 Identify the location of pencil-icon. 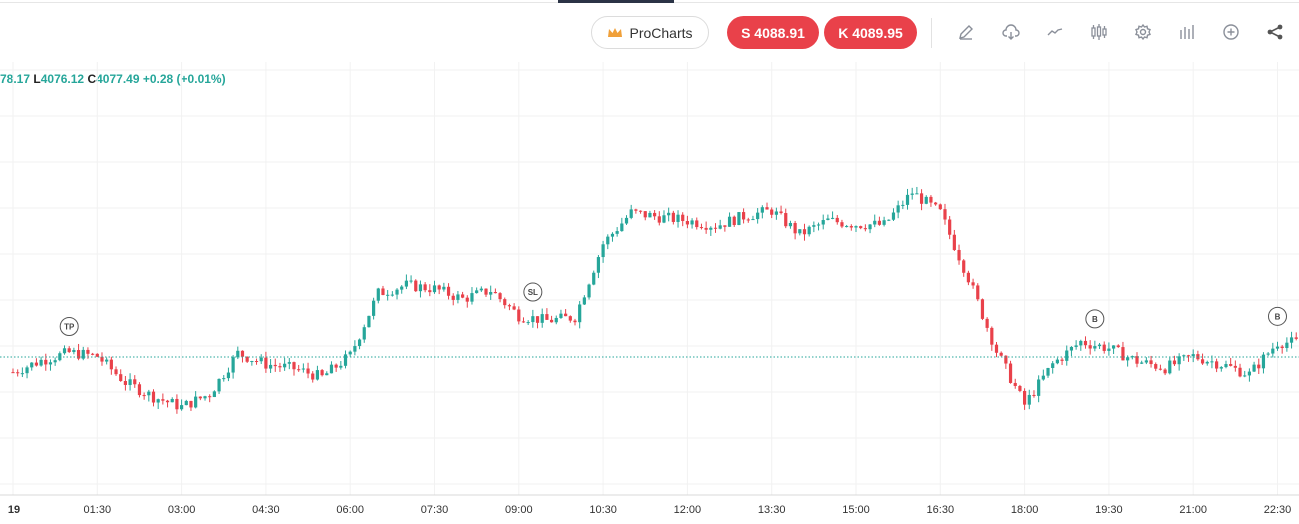
(966, 32).